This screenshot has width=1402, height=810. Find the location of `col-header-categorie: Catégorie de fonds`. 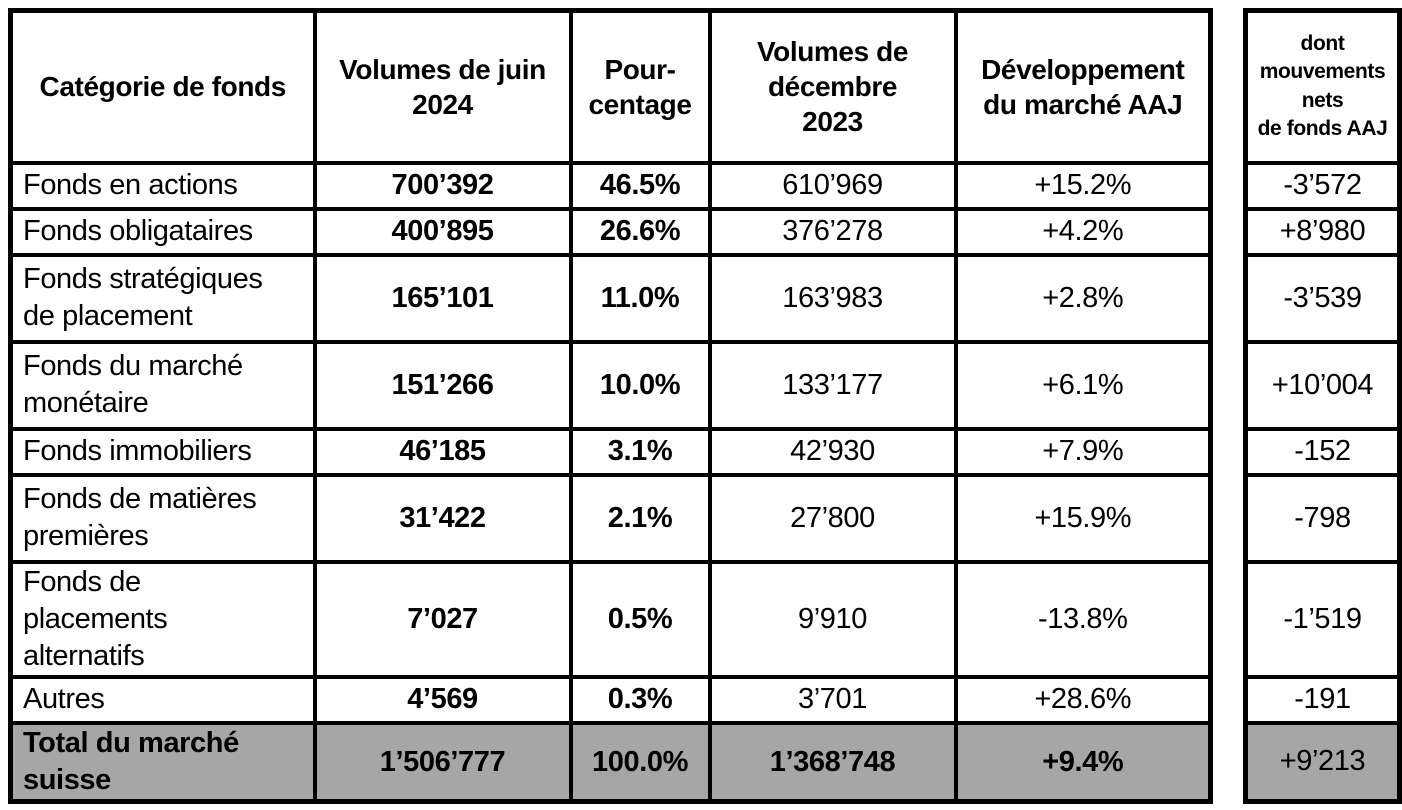

col-header-categorie: Catégorie de fonds is located at coordinates (162, 86).